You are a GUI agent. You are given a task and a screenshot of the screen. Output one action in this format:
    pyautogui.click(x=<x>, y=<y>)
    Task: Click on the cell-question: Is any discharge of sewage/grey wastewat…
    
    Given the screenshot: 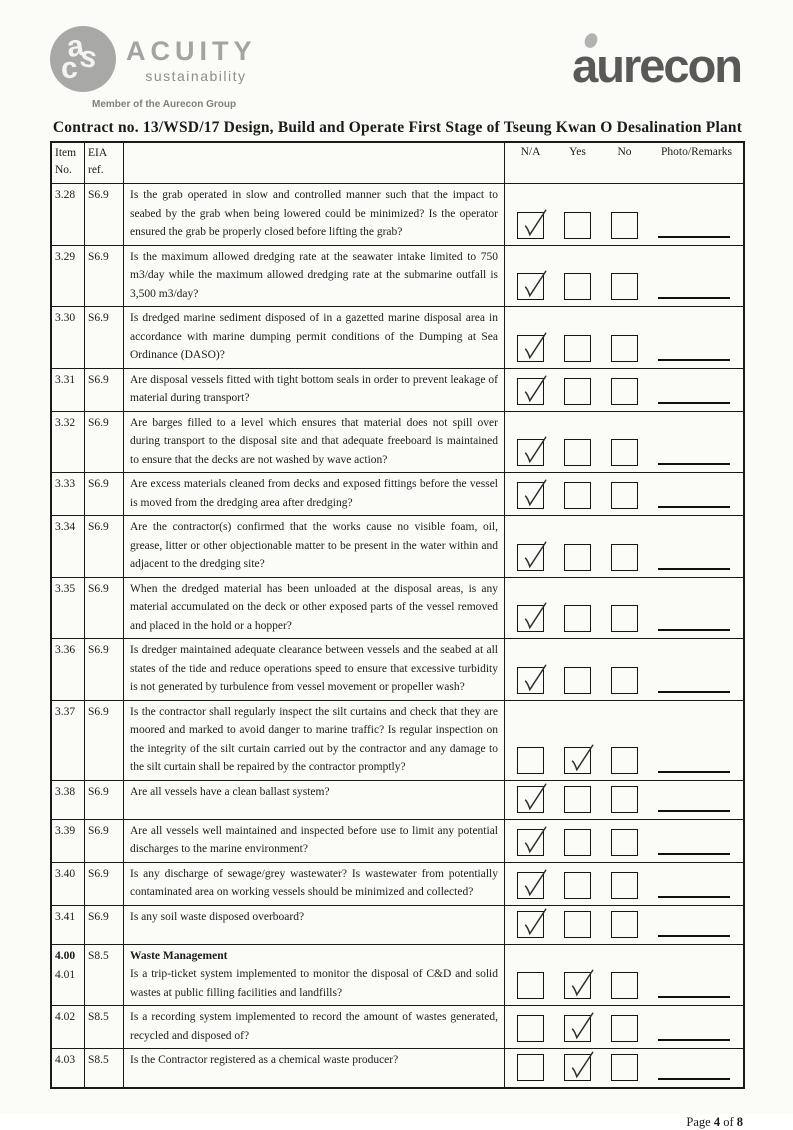 What is the action you would take?
    pyautogui.click(x=314, y=883)
    